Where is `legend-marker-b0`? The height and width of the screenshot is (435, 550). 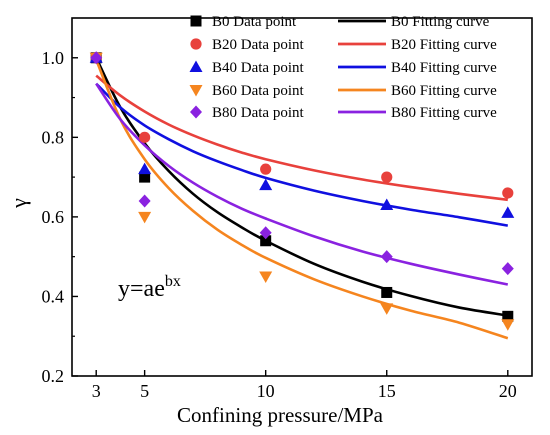
legend-marker-b0 is located at coordinates (196, 21).